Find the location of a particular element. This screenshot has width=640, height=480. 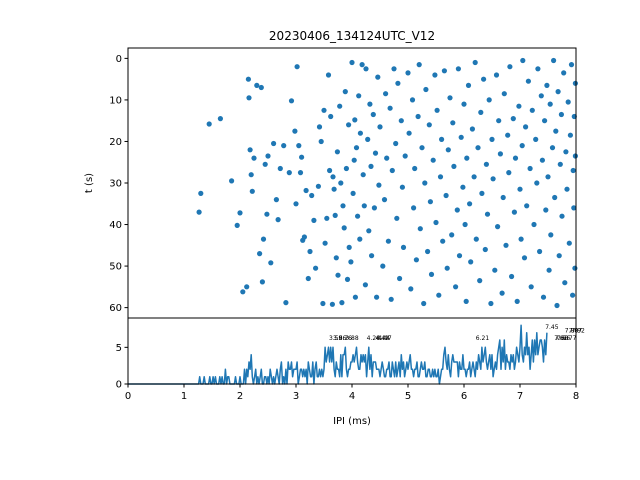

x-tick-label: 8 is located at coordinates (576, 396).